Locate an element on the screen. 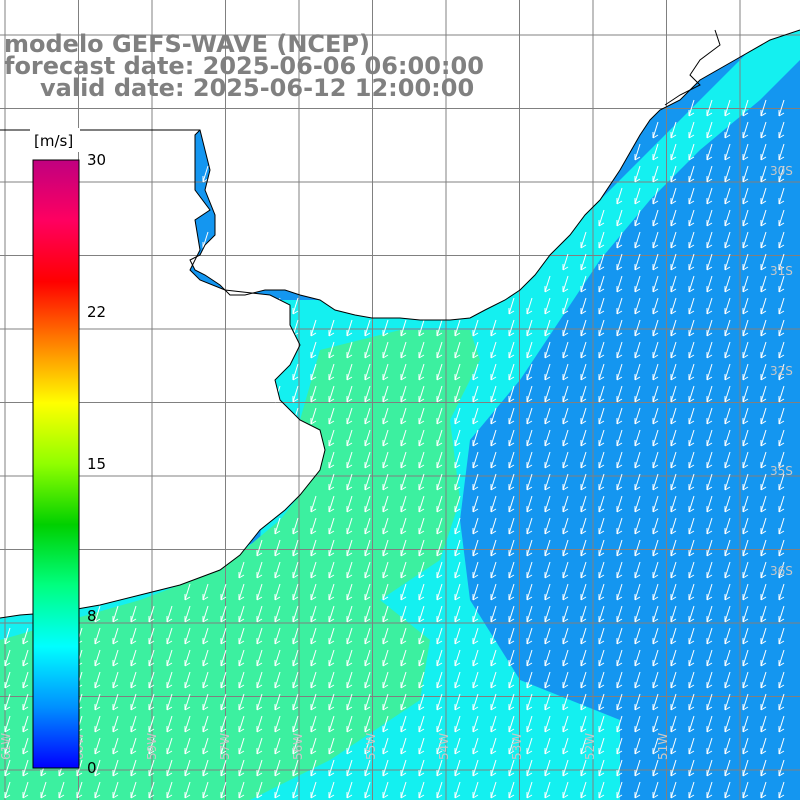 This screenshot has width=800, height=800. colorbar-tick-15: 15 is located at coordinates (97, 464).